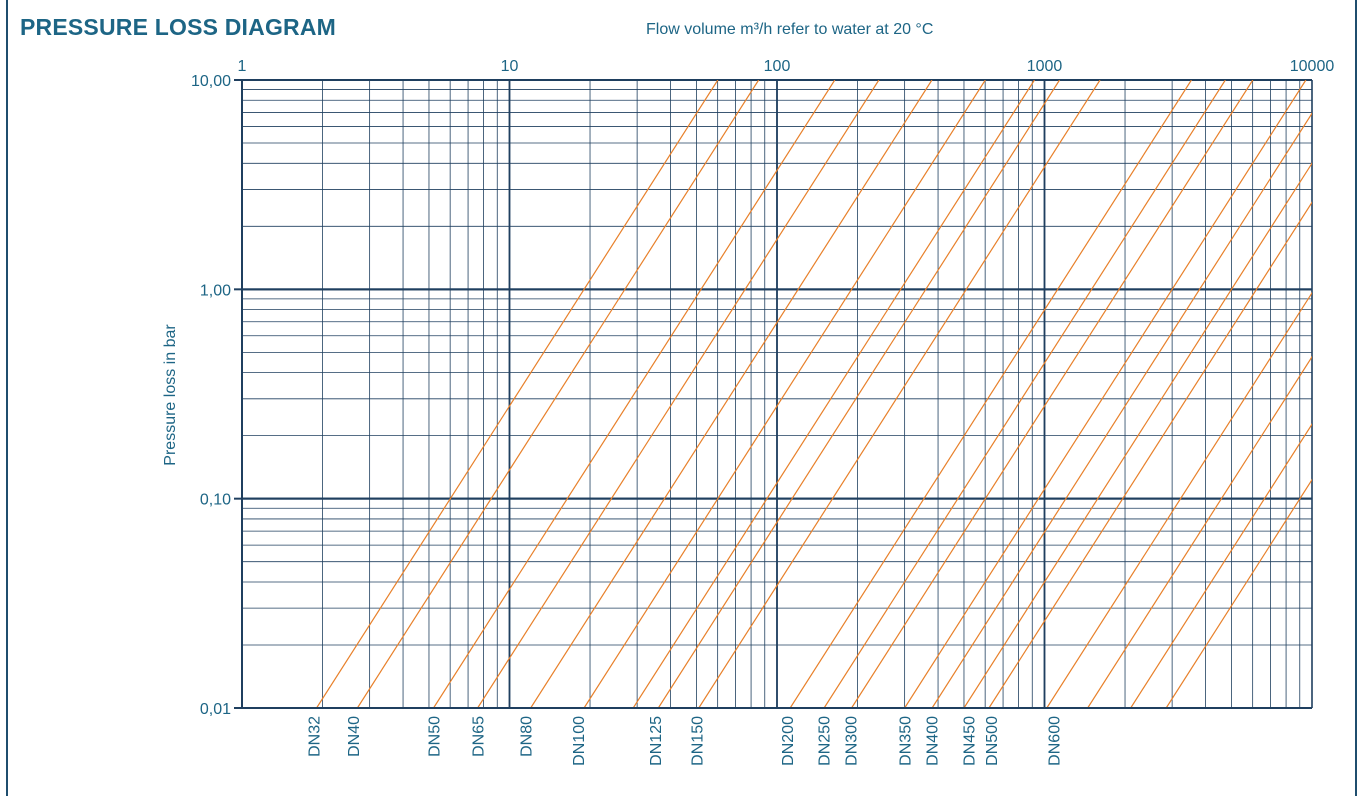 This screenshot has width=1357, height=796. What do you see at coordinates (1312, 66) in the screenshot?
I see `x-tick-label: 10000` at bounding box center [1312, 66].